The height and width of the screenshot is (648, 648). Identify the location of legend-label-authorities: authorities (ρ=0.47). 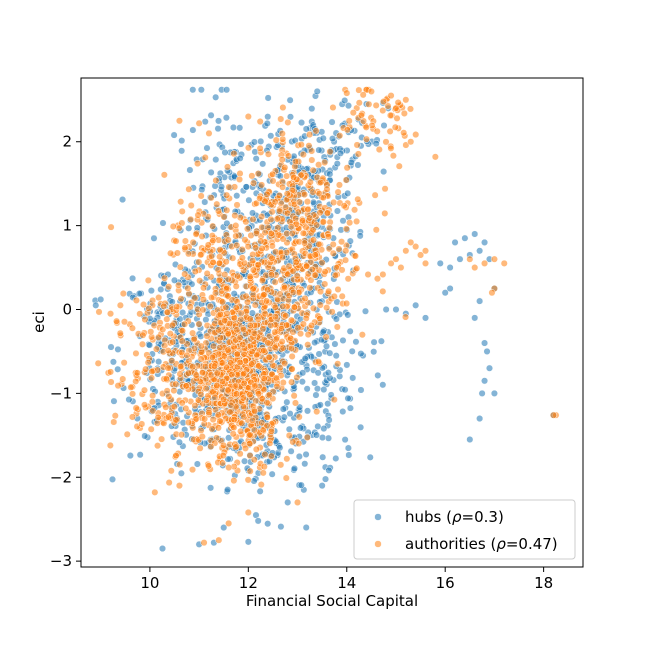
(481, 544).